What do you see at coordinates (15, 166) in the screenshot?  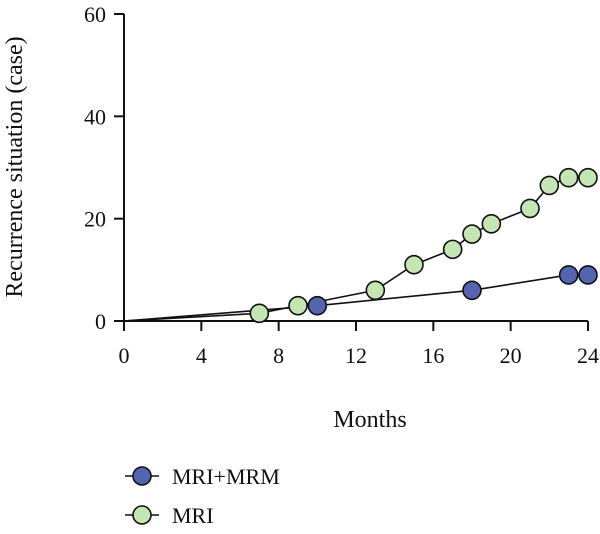 I see `y-axis-title: Recurrence situation (case)` at bounding box center [15, 166].